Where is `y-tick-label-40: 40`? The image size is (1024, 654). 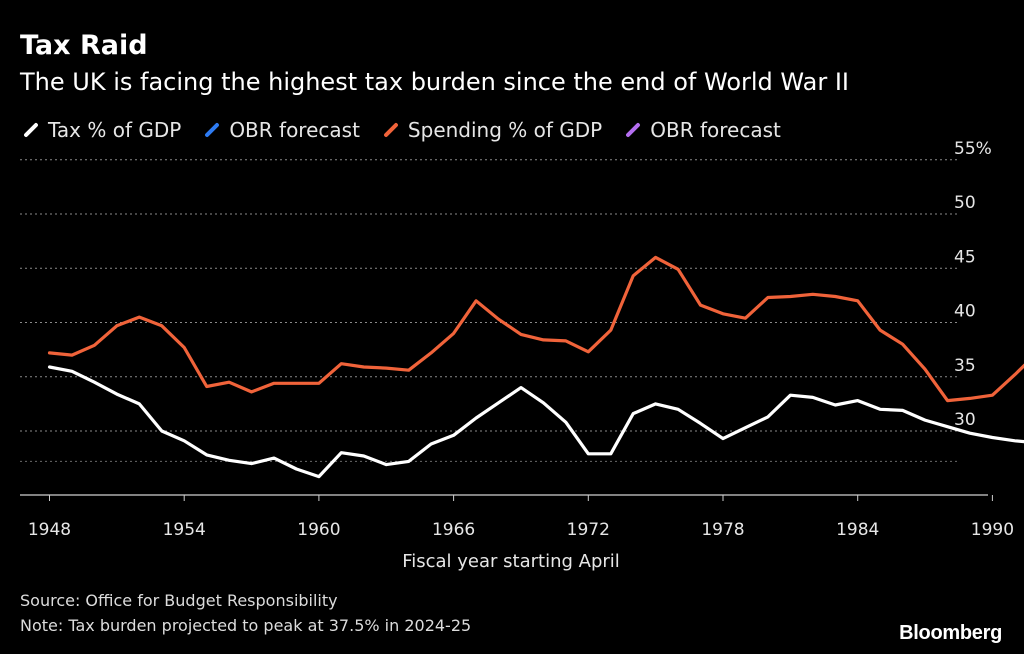 y-tick-label-40: 40 is located at coordinates (965, 312).